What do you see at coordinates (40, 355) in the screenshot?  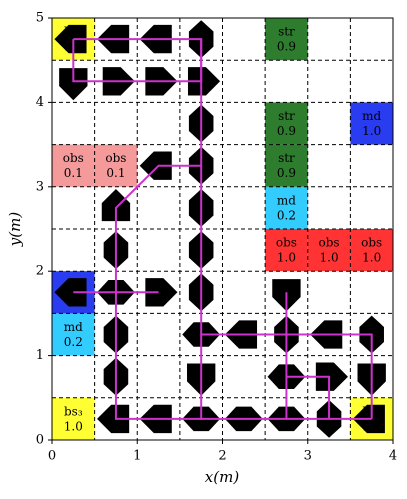 I see `y-tick-label: 1` at bounding box center [40, 355].